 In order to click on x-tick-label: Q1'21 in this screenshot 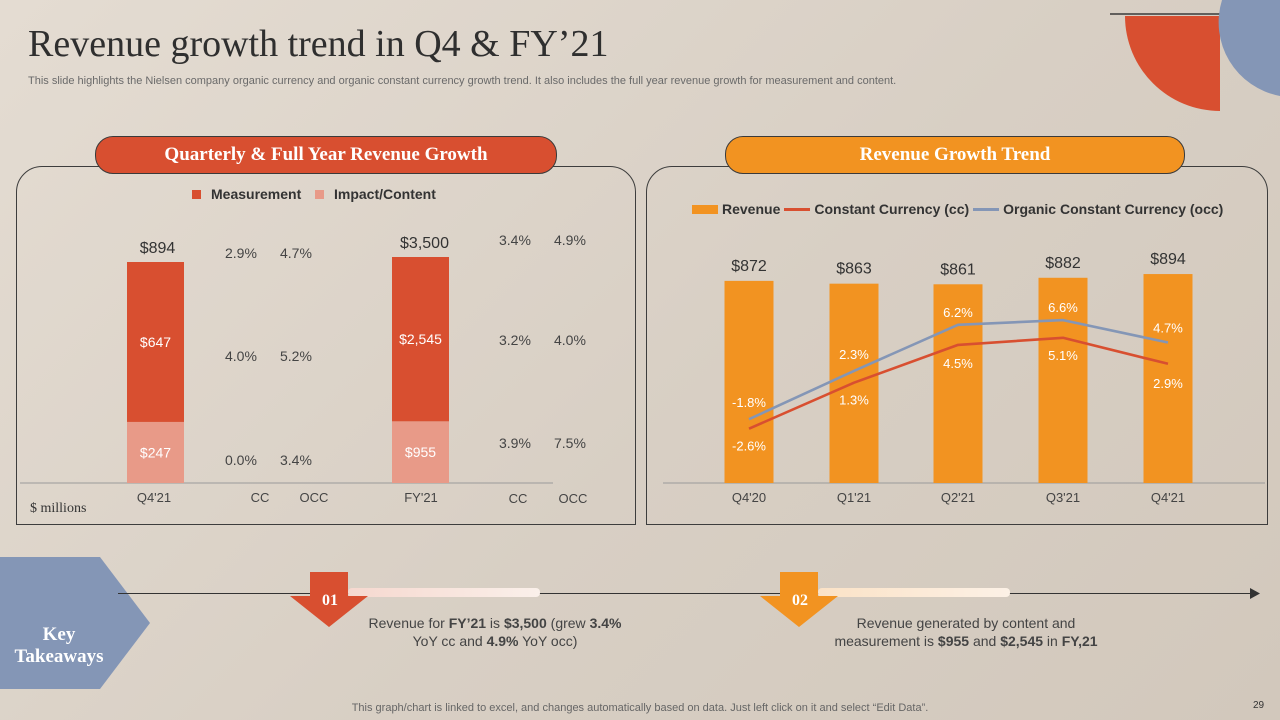, I will do `click(854, 497)`.